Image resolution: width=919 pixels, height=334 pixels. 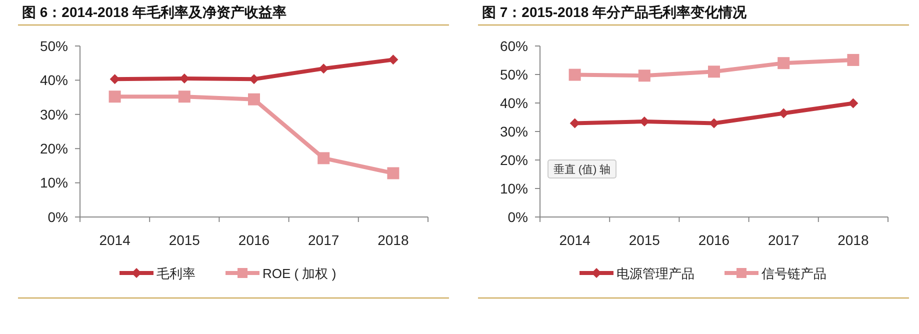 I want to click on tooltip-box: 垂直 (值) 轴, so click(x=582, y=169).